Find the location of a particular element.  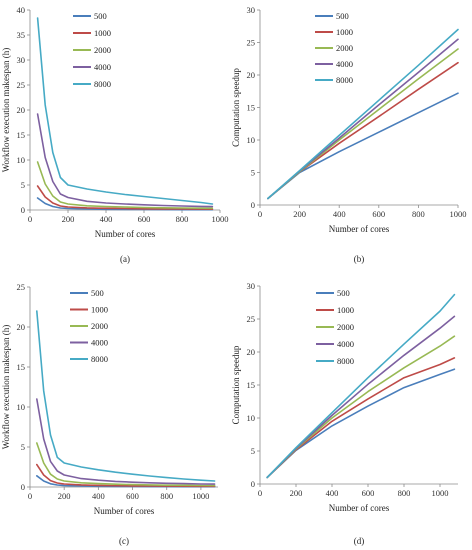

panel-label: (c) is located at coordinates (124, 541).